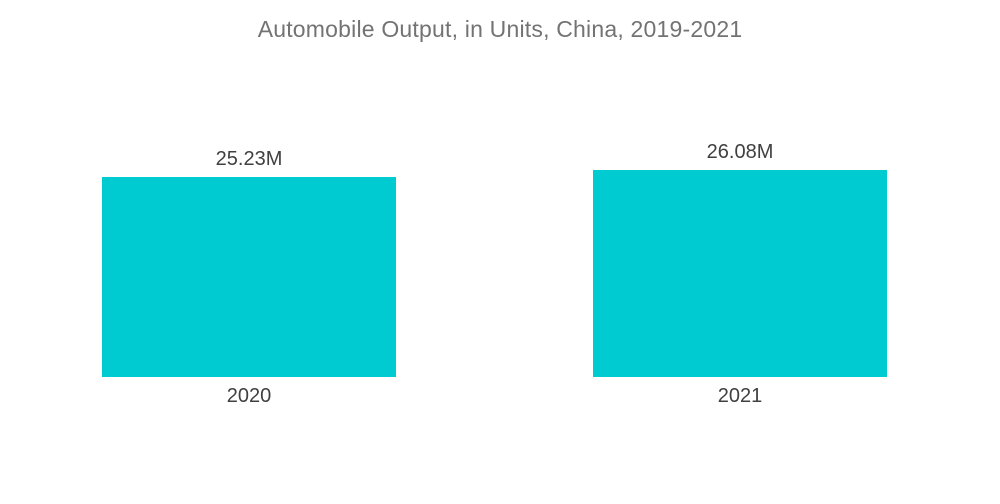 Image resolution: width=1000 pixels, height=504 pixels. Describe the element at coordinates (249, 277) in the screenshot. I see `bar-2020` at that location.